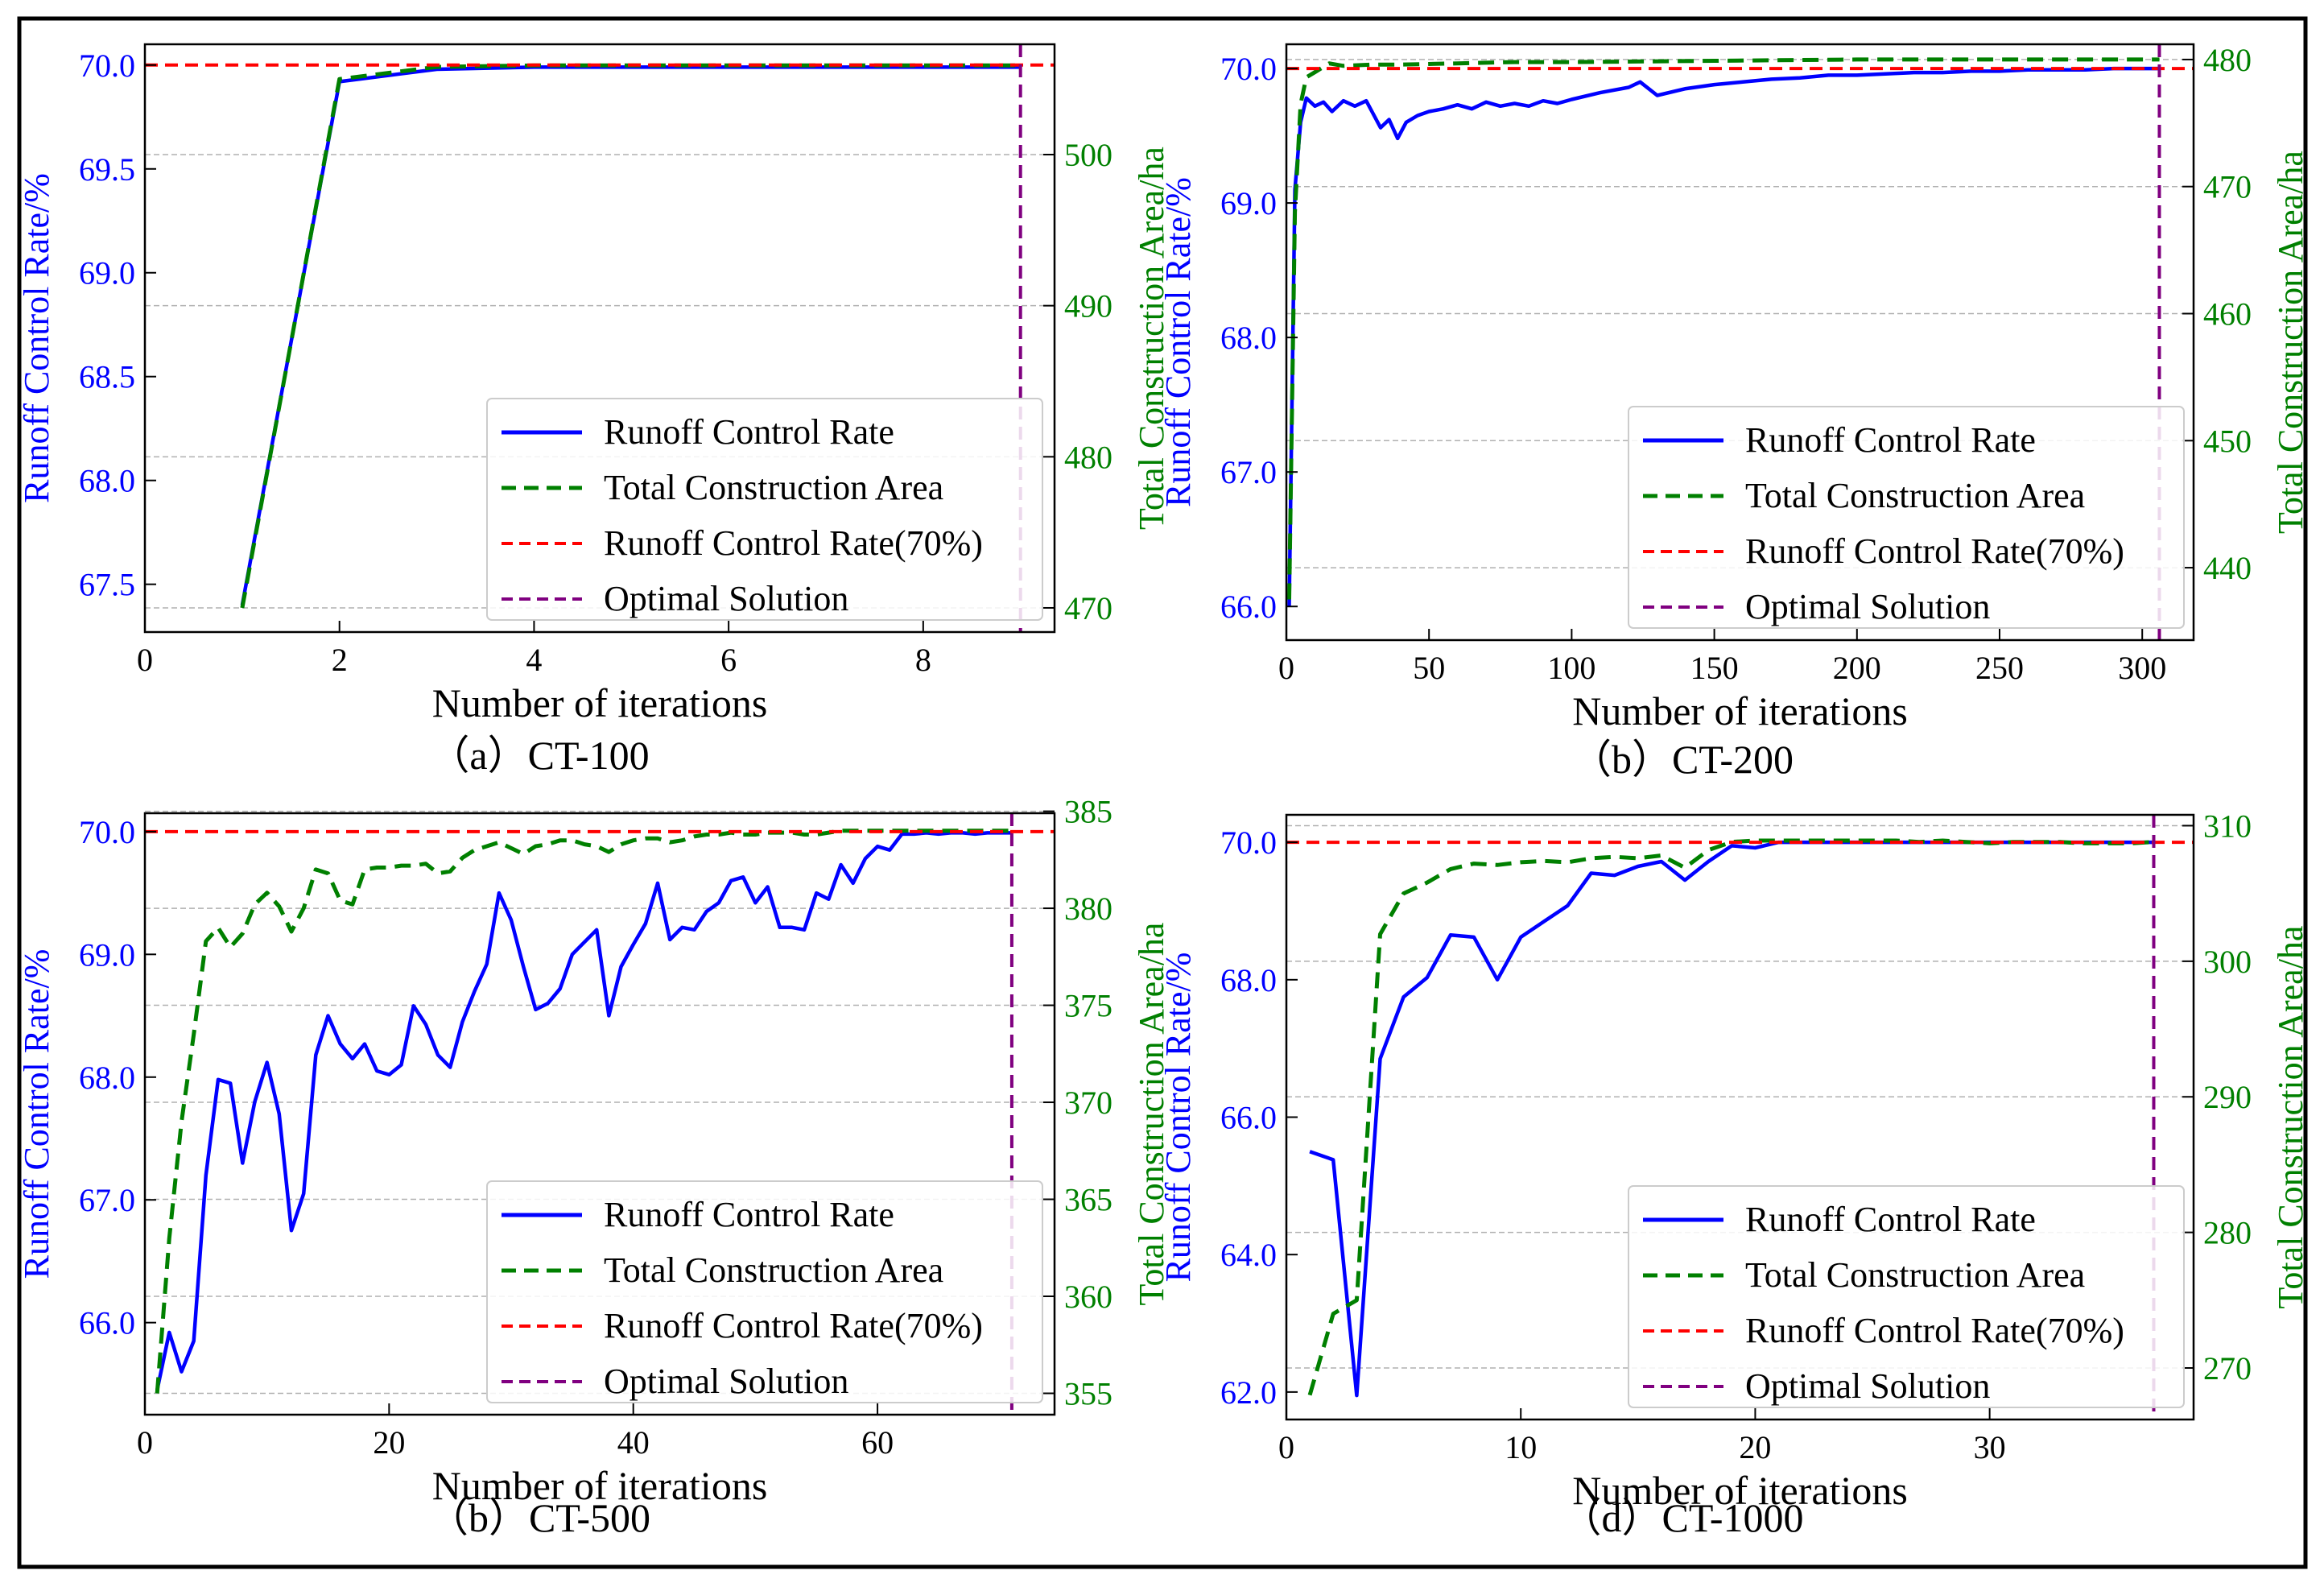 This screenshot has width=2324, height=1591. What do you see at coordinates (633, 1442) in the screenshot?
I see `x-tick-label: 40` at bounding box center [633, 1442].